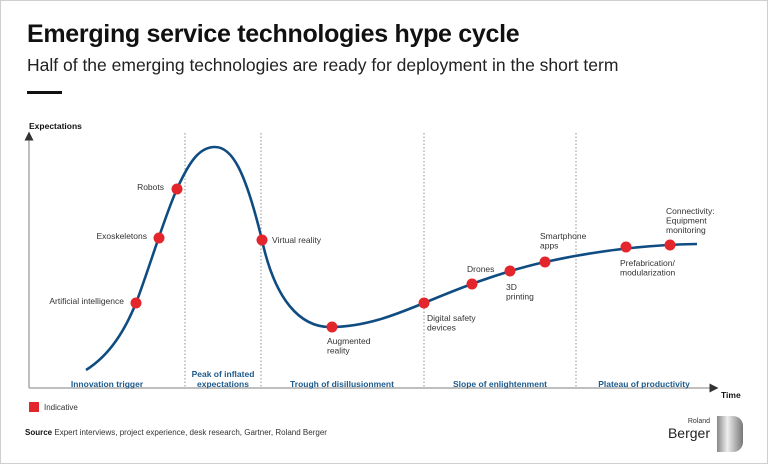  What do you see at coordinates (500, 384) in the screenshot?
I see `phase-label: Slope of enlightenment` at bounding box center [500, 384].